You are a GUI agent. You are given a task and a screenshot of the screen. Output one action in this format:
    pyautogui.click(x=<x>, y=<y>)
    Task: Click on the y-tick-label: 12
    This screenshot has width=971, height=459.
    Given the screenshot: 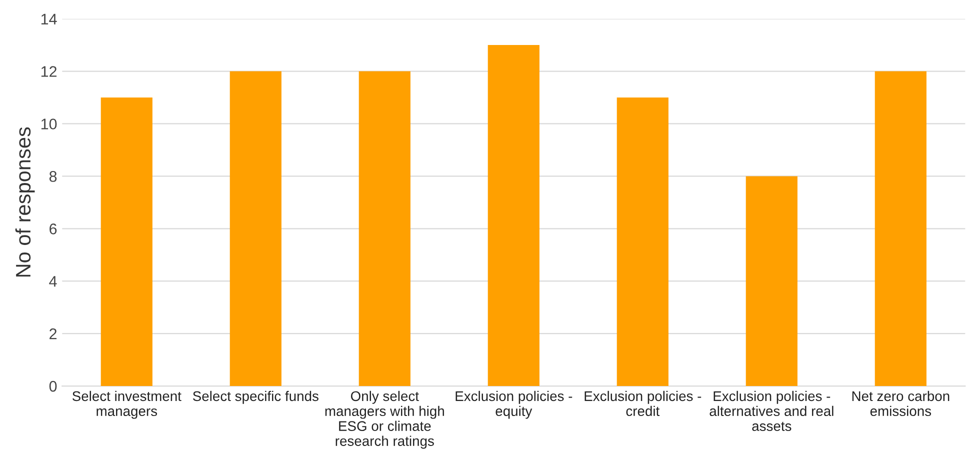 What is the action you would take?
    pyautogui.click(x=49, y=71)
    